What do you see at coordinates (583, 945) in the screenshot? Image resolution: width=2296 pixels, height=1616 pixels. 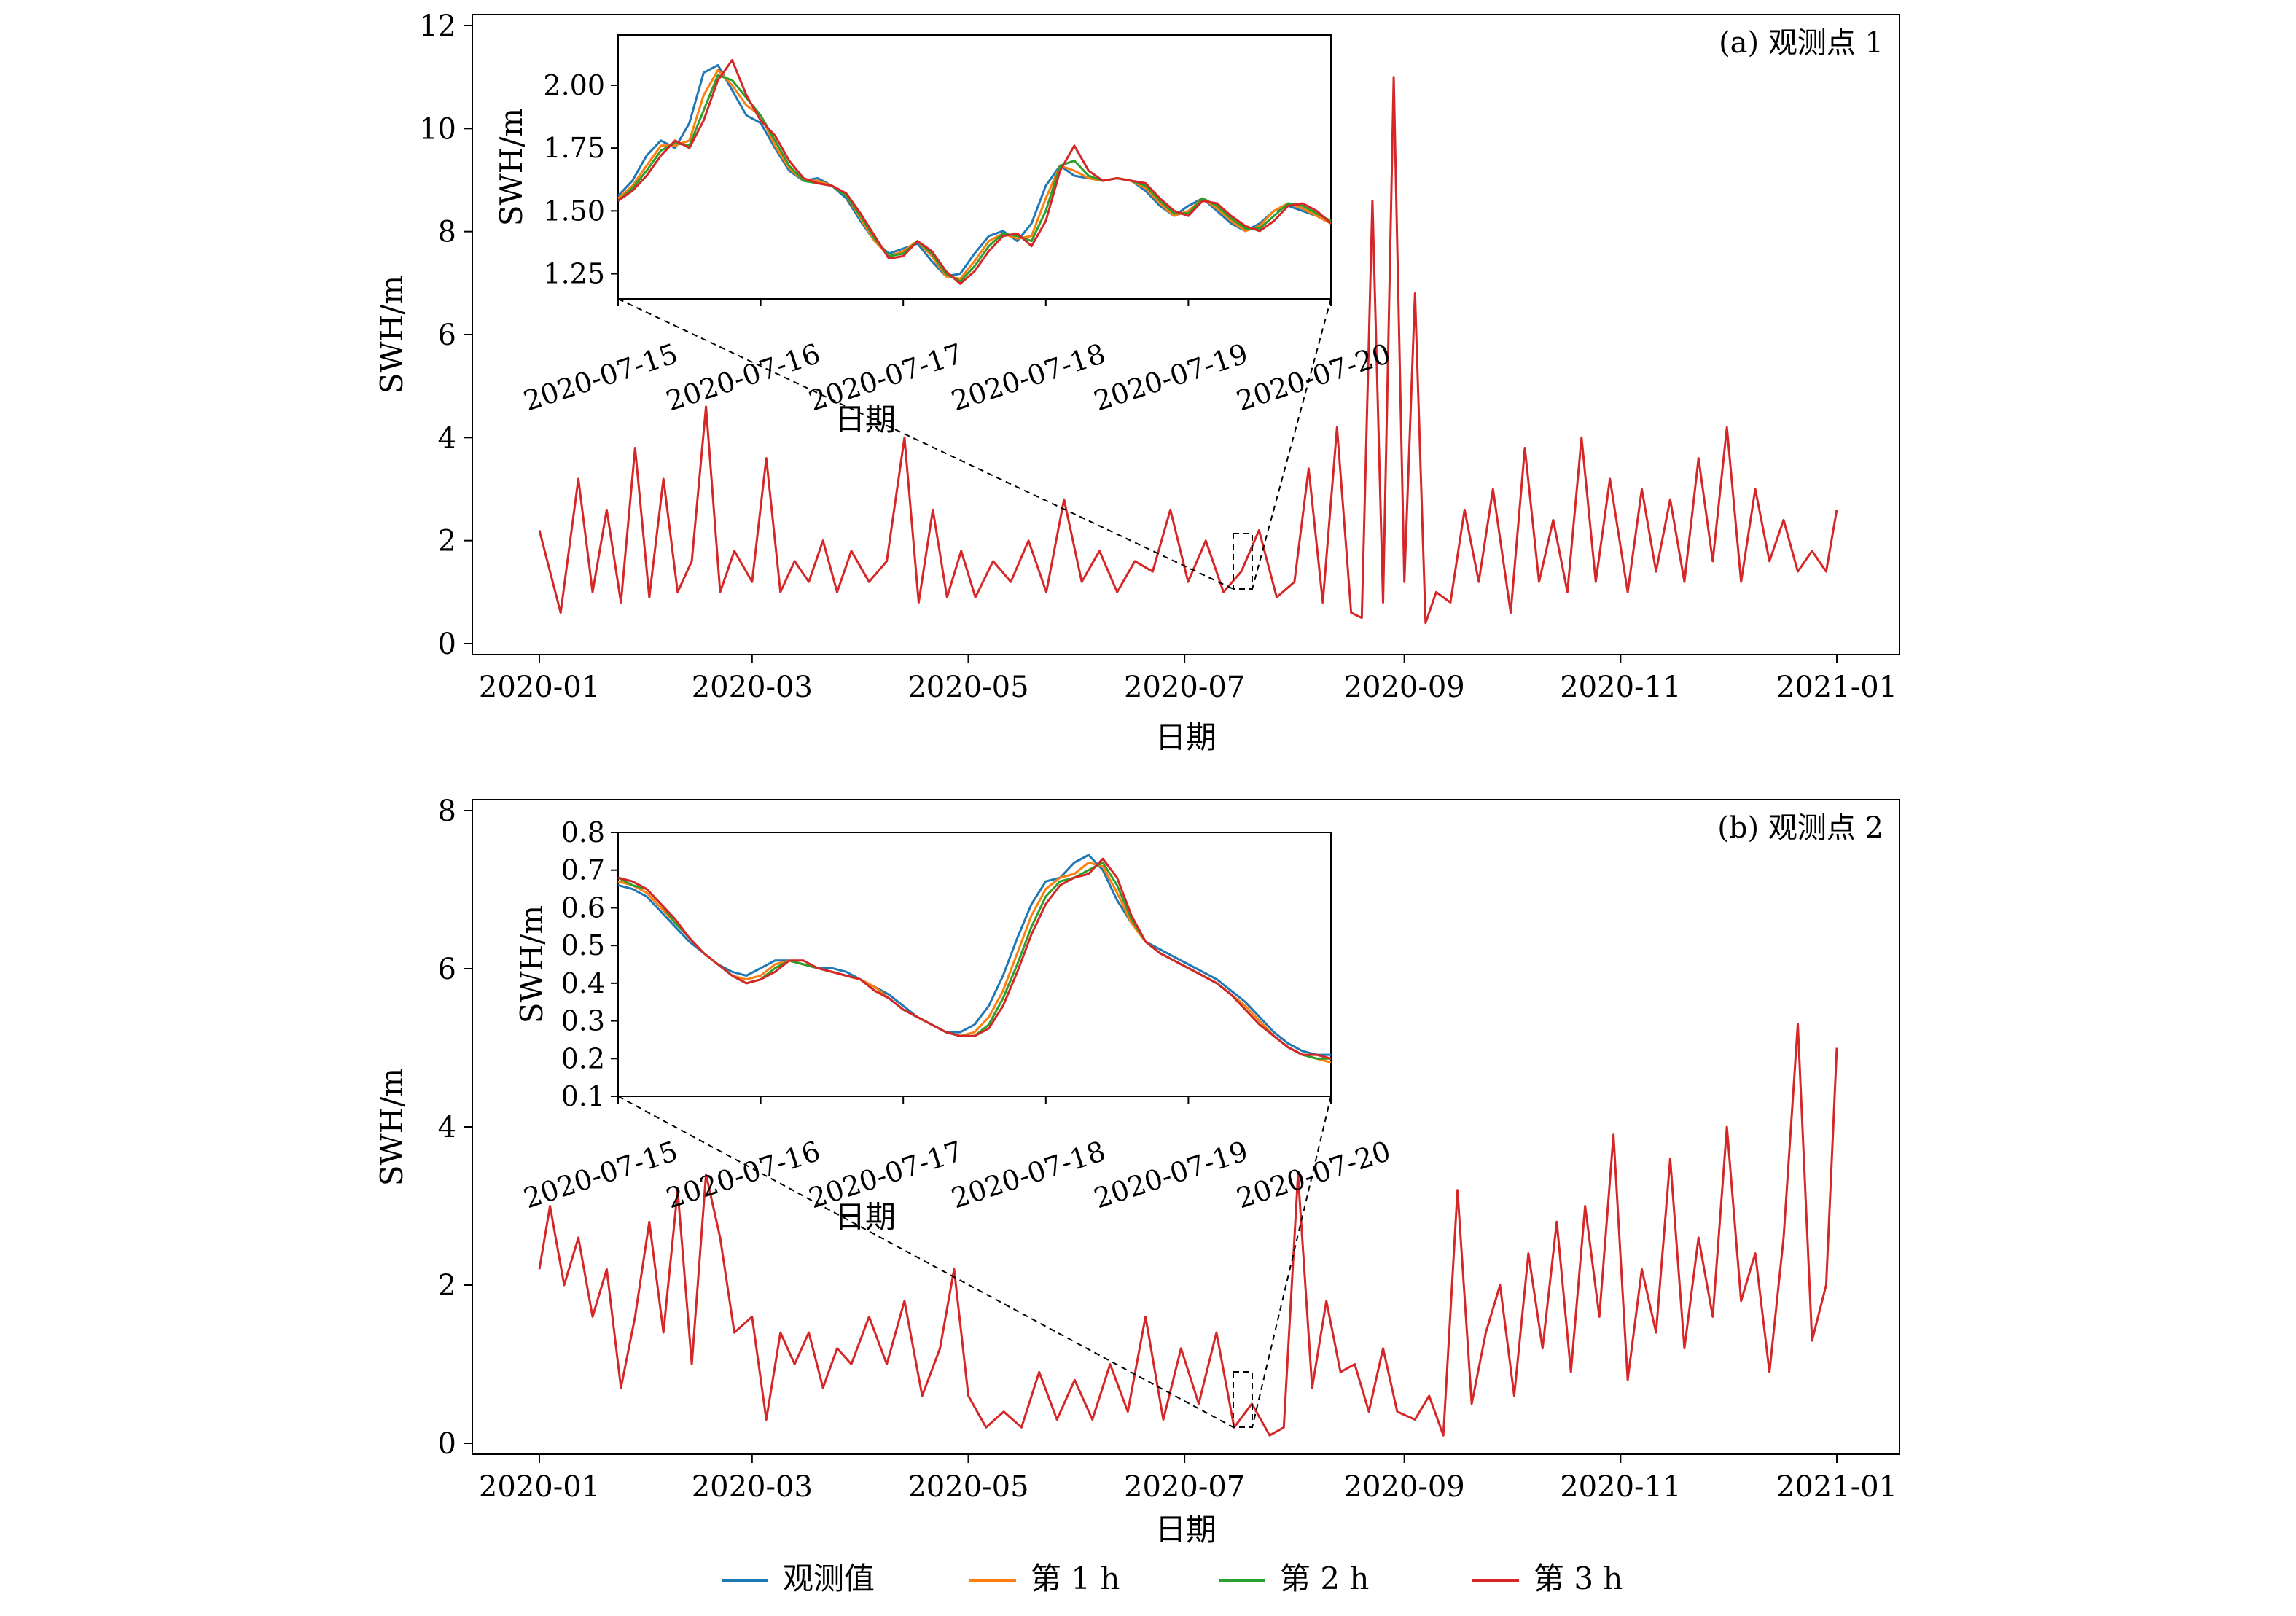 I see `inset-y-tick-label: 0.5` at bounding box center [583, 945].